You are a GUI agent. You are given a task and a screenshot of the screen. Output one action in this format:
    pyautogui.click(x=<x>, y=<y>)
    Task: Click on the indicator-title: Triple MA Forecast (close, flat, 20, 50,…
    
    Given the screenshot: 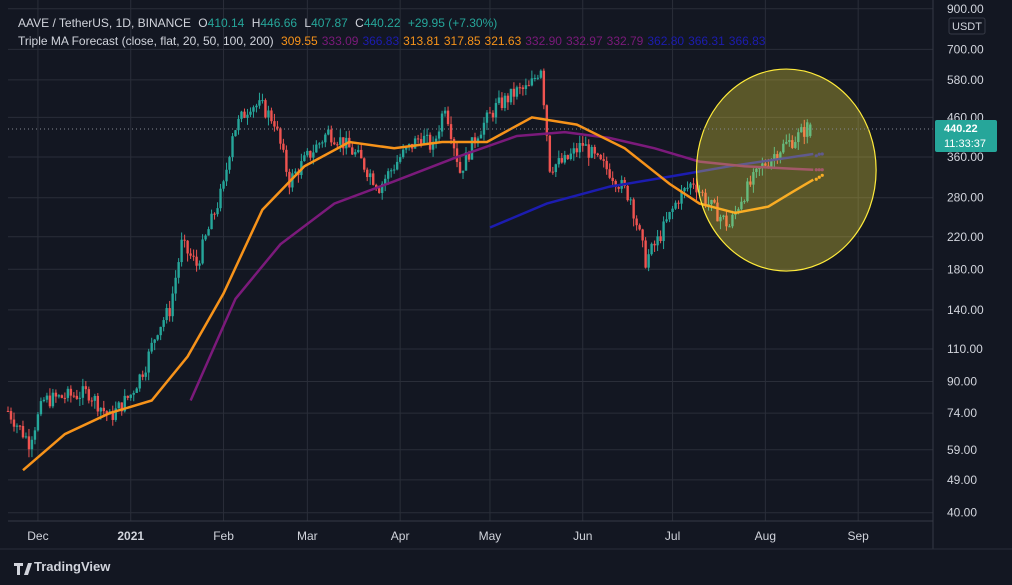 What is the action you would take?
    pyautogui.click(x=146, y=41)
    